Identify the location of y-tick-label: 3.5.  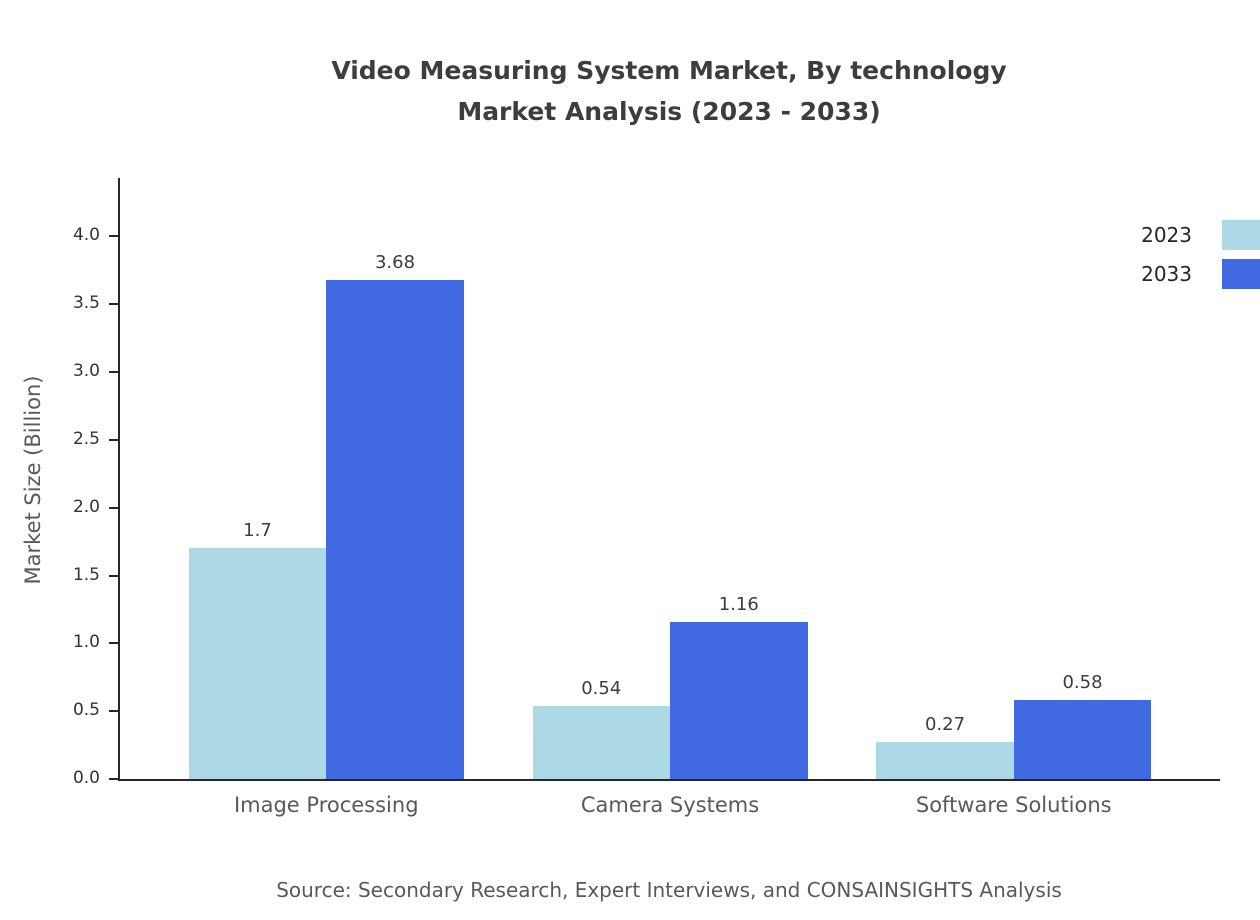
(86, 303).